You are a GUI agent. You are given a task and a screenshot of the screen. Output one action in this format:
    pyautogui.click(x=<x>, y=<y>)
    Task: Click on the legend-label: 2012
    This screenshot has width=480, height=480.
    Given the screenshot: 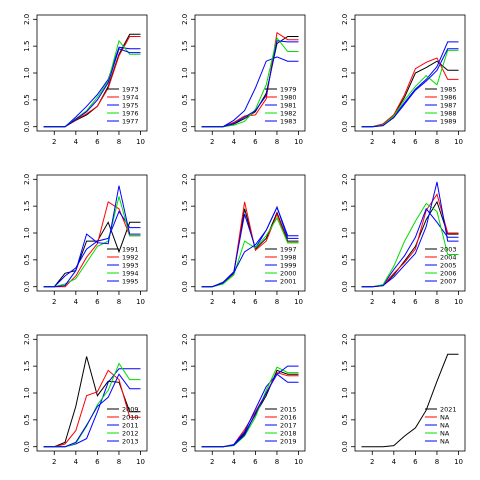 What is the action you would take?
    pyautogui.click(x=130, y=434)
    